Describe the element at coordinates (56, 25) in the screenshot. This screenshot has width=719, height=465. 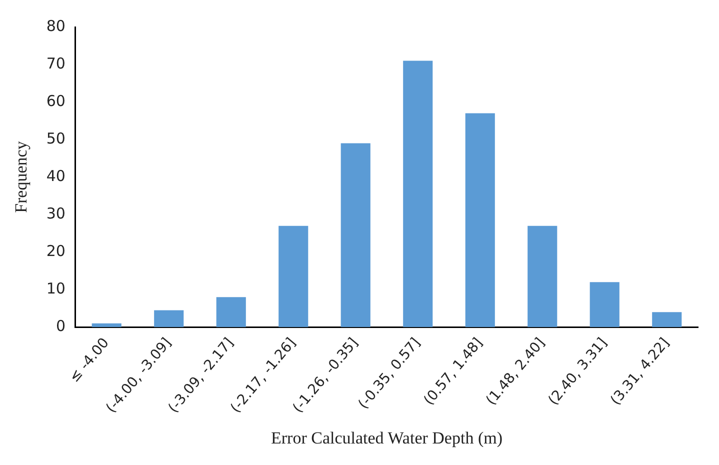
I see `y-tick-label: 80` at that location.